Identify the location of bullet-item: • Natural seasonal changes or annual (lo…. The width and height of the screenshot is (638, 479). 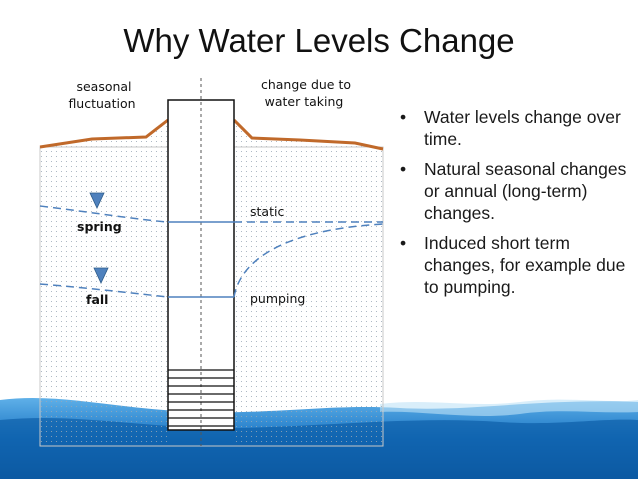
(514, 191).